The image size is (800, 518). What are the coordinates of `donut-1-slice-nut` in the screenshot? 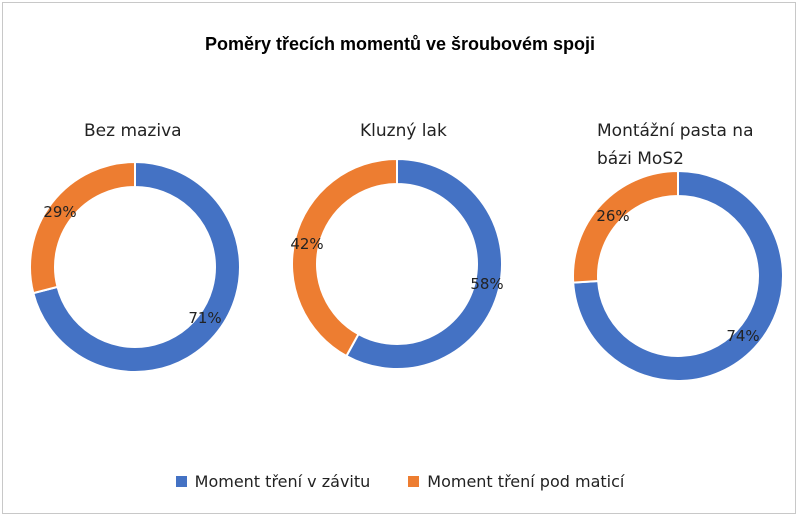 It's located at (344, 257).